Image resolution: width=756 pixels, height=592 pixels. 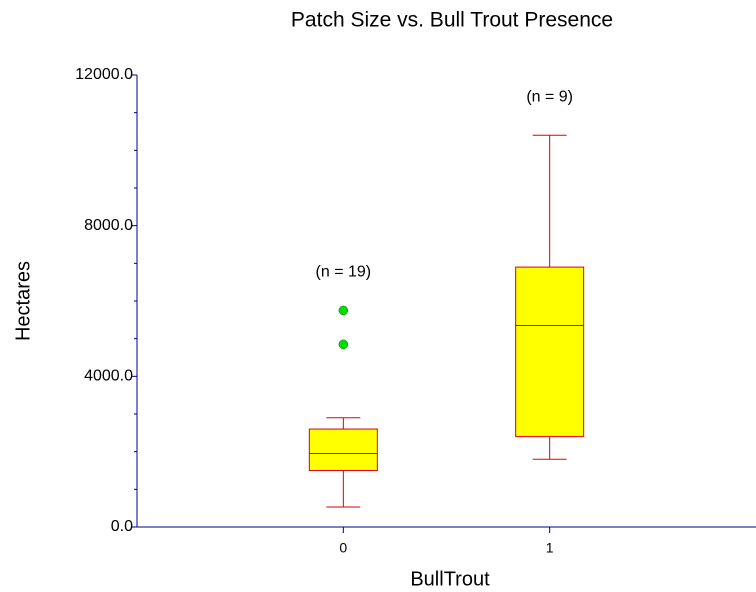 I want to click on y-axis-label: Hectares, so click(x=23, y=301).